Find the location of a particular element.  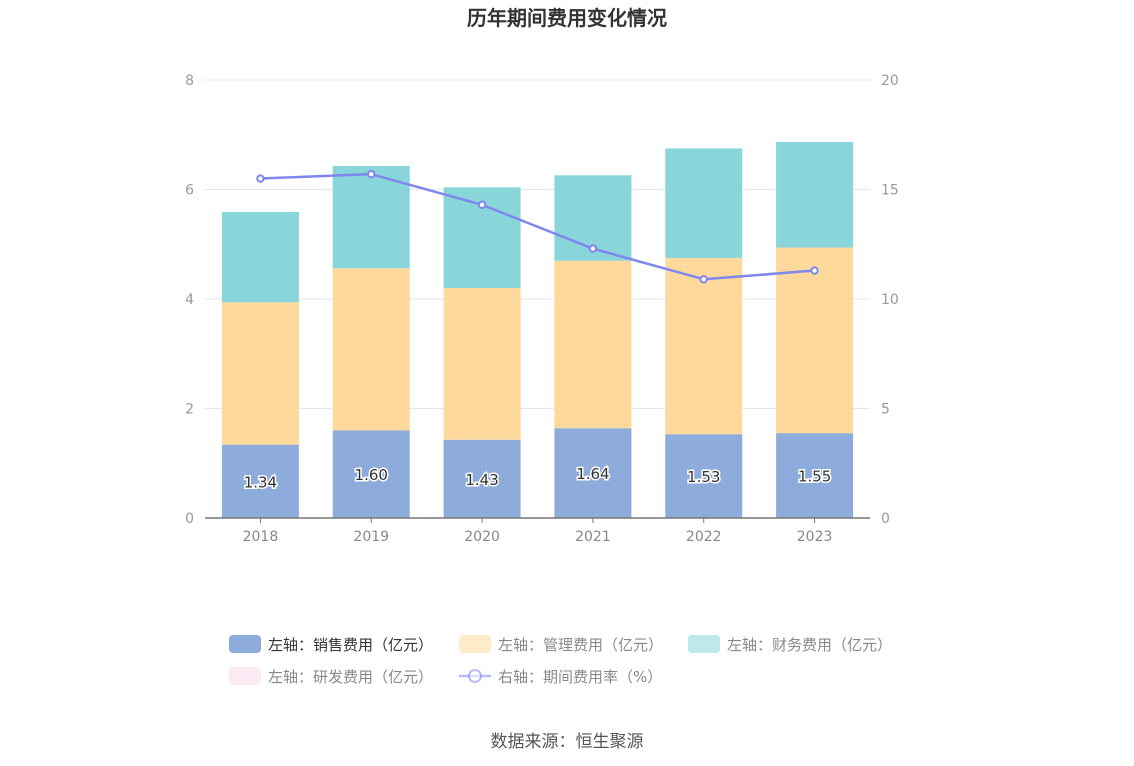

legend-item-1: 左轴：管理费用（亿元） is located at coordinates (561, 644).